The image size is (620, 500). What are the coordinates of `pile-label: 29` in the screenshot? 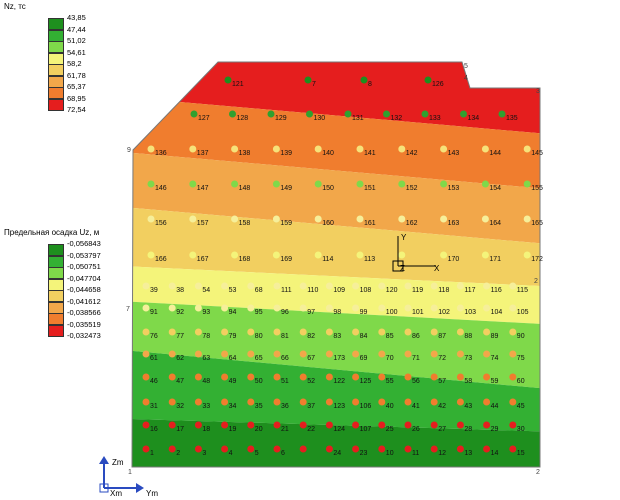 It's located at (495, 429).